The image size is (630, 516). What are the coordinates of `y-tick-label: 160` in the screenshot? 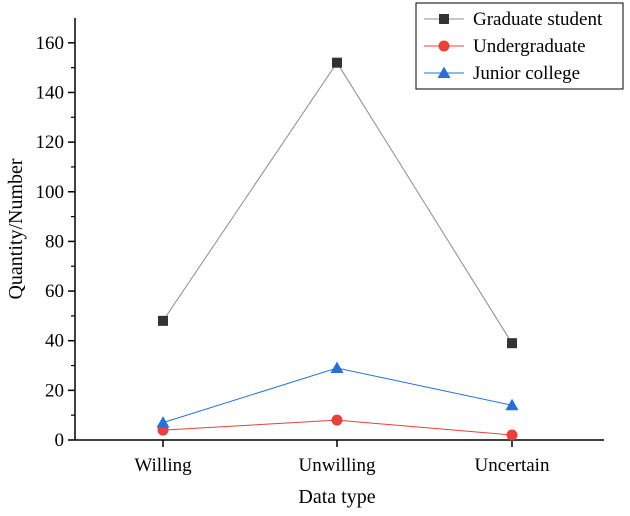 It's located at (50, 43).